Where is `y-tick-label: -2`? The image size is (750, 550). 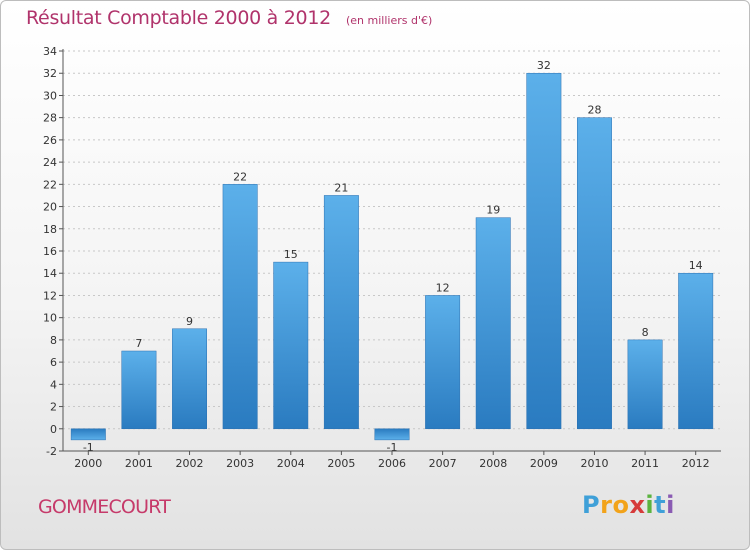
y-tick-label: -2 is located at coordinates (51, 451).